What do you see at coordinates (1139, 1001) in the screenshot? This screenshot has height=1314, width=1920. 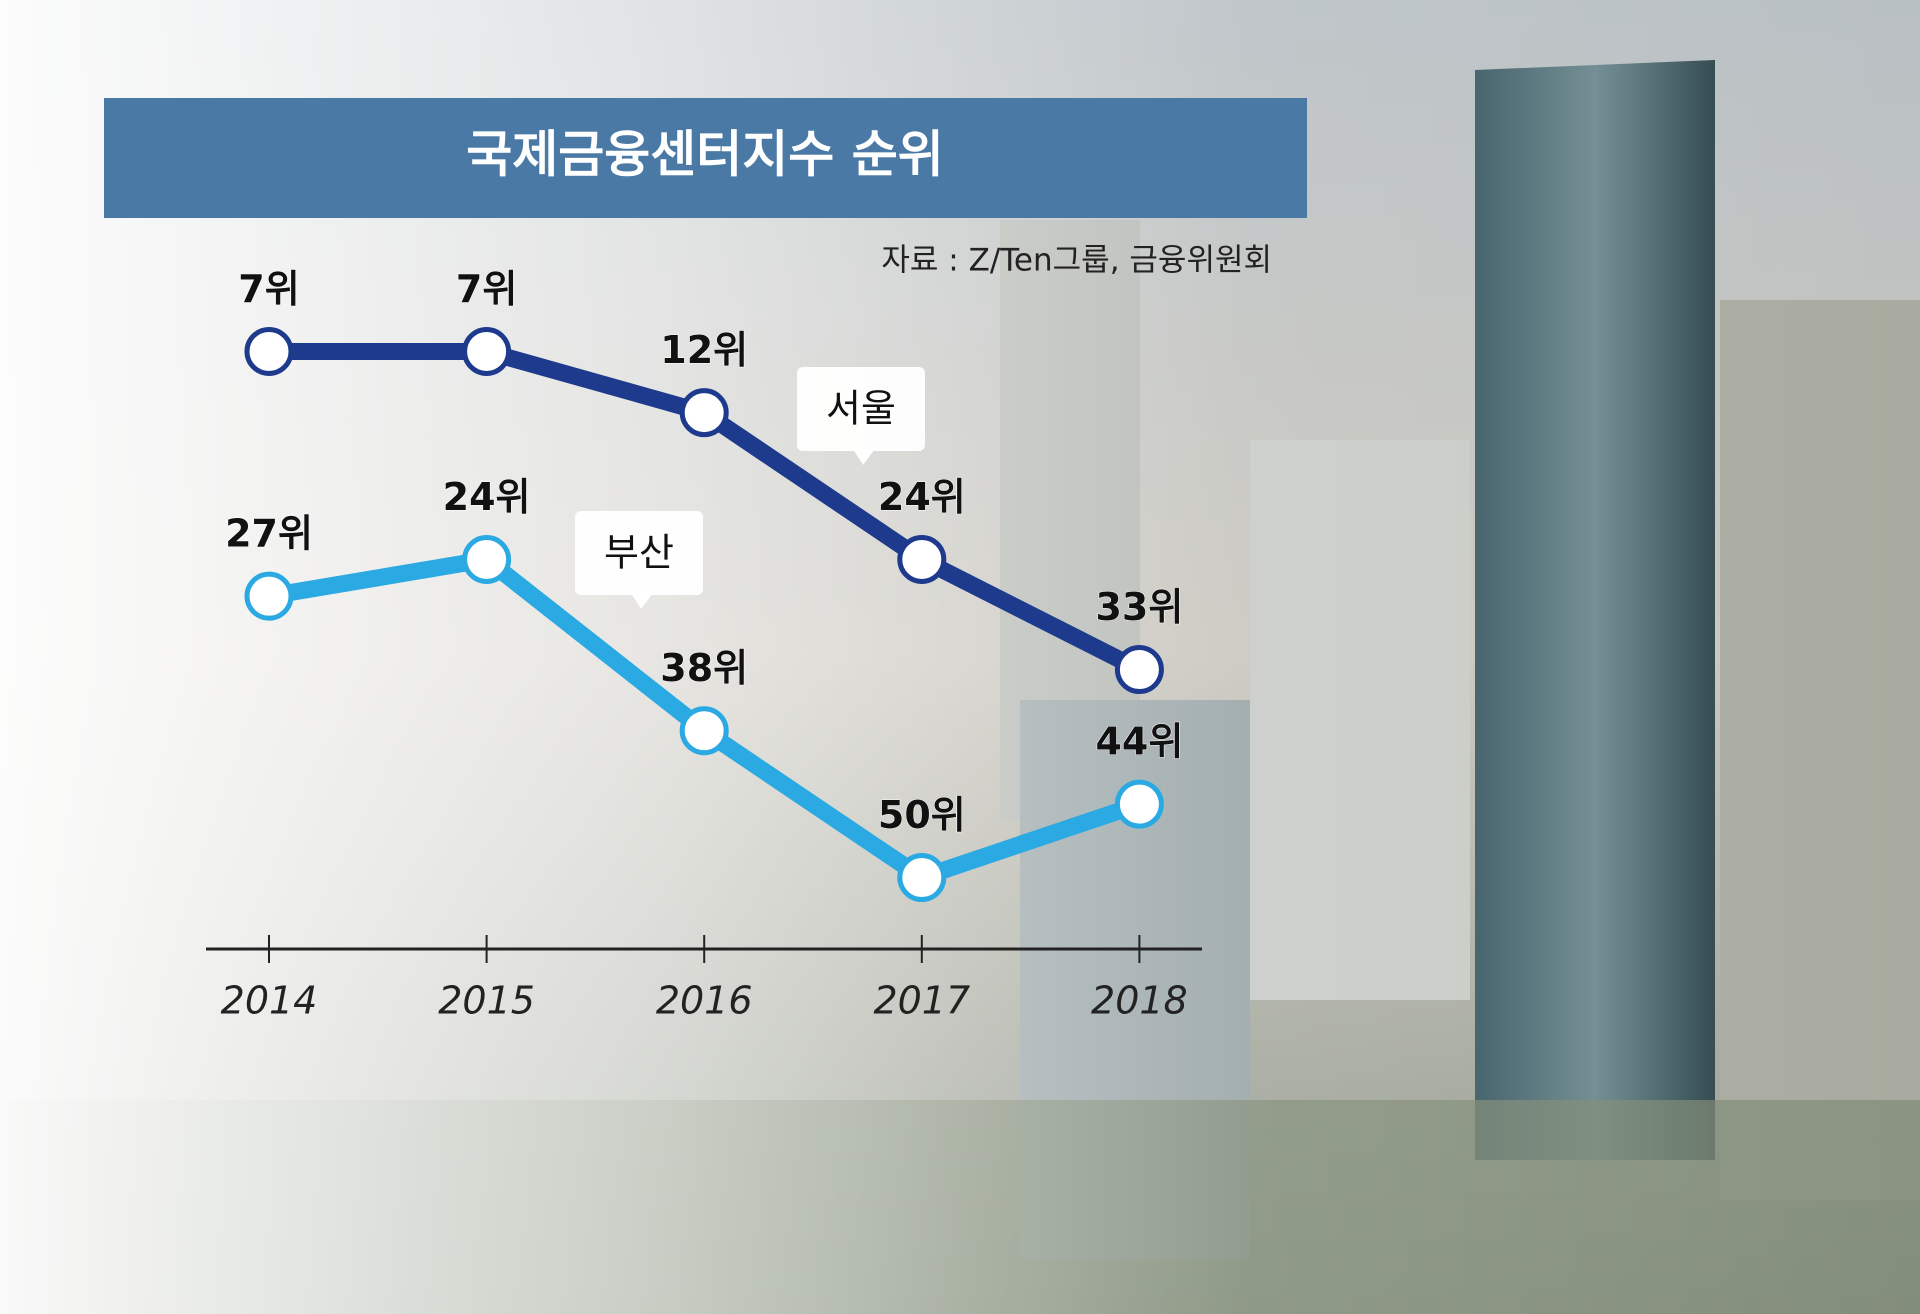 I see `x-tick-label: 2018` at bounding box center [1139, 1001].